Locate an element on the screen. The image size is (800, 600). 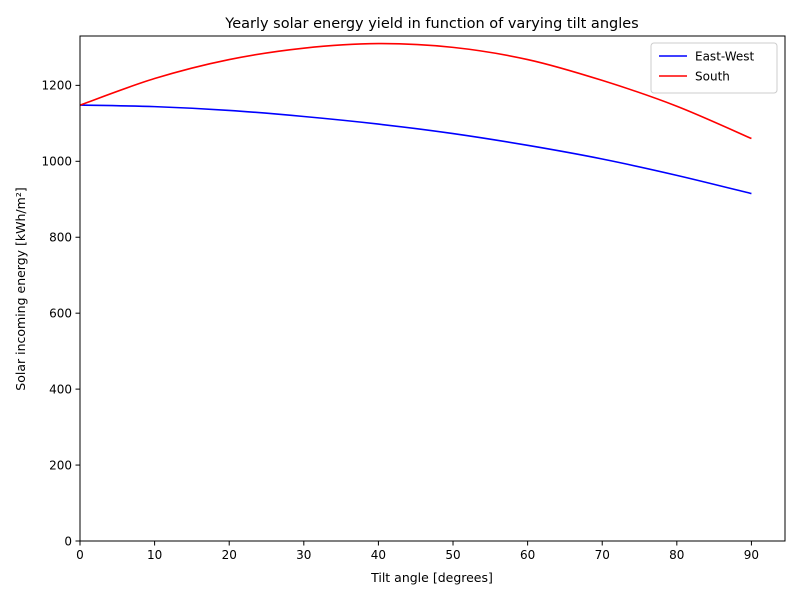
x-tick-label: 60 is located at coordinates (527, 555).